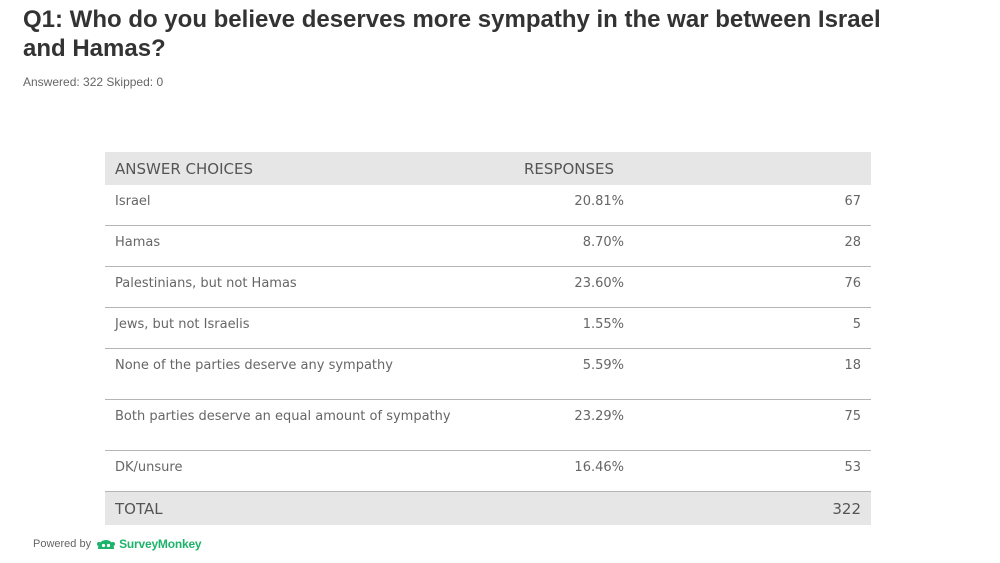 The image size is (1000, 563). Describe the element at coordinates (135, 82) in the screenshot. I see `skipped-count: Skipped: 0` at that location.